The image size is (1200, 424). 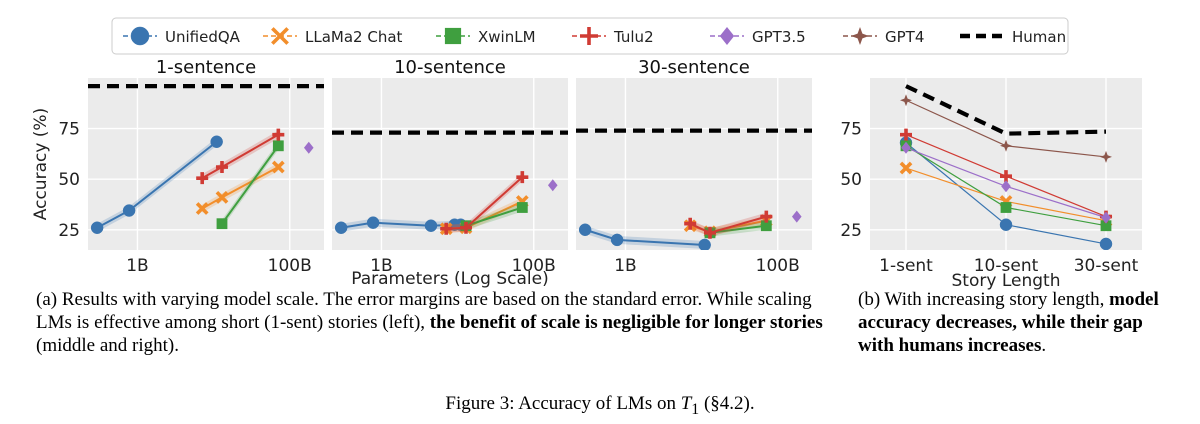 I want to click on legend-marker-llama2-chat, so click(x=280, y=36).